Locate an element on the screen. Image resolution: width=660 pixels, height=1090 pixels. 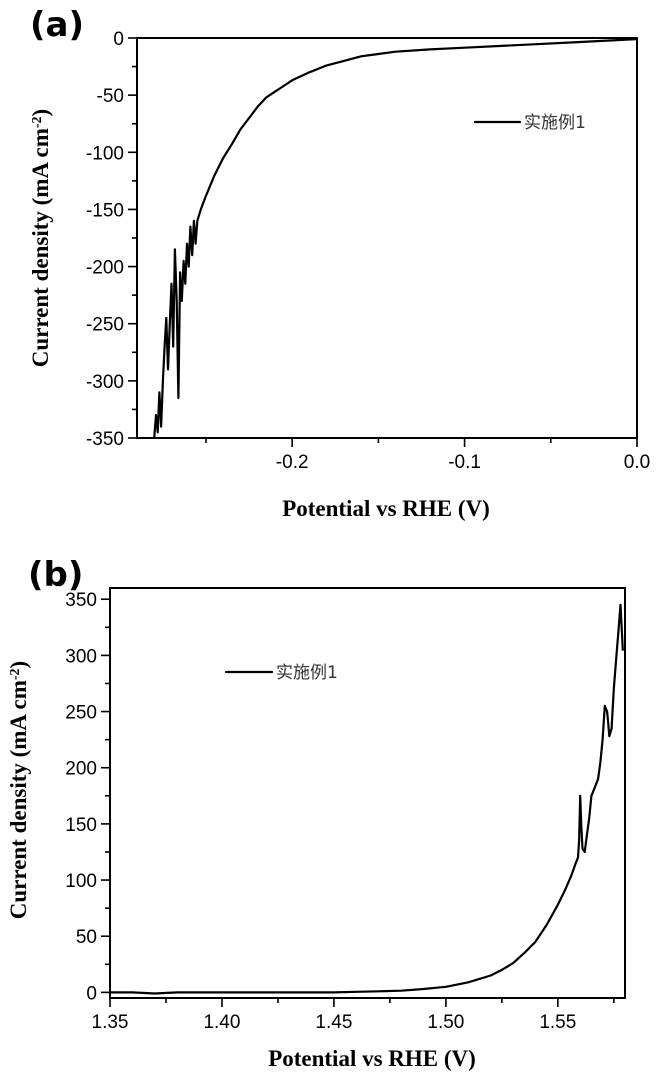
y-tick-label-a: -250 is located at coordinates (105, 325).